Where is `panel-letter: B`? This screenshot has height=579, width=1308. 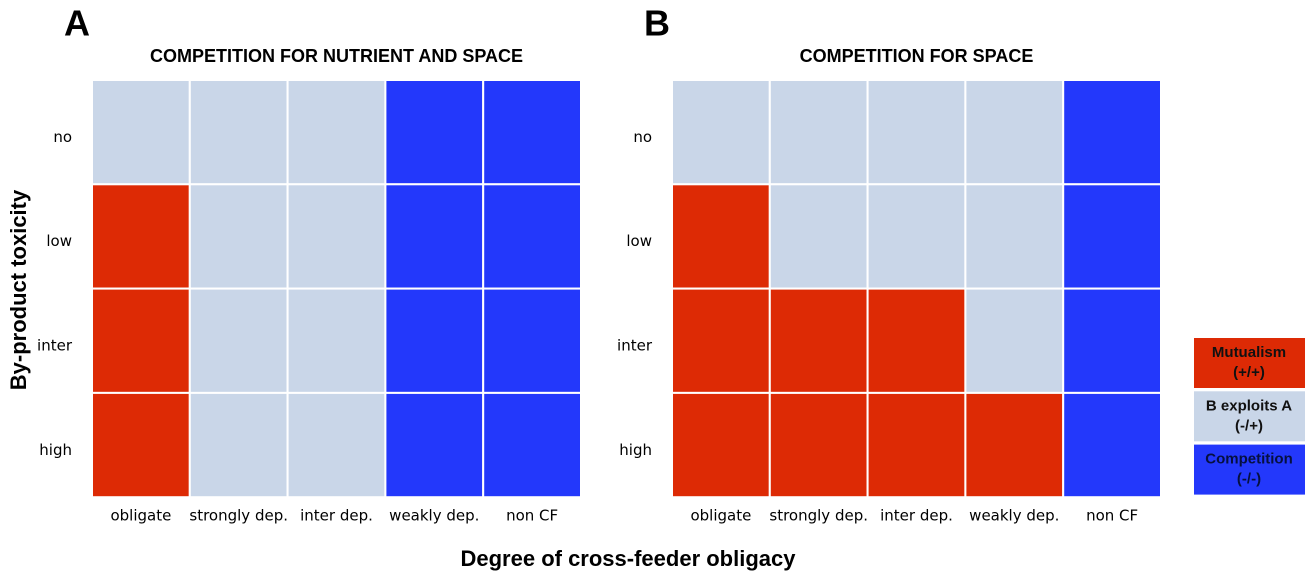 panel-letter: B is located at coordinates (657, 23).